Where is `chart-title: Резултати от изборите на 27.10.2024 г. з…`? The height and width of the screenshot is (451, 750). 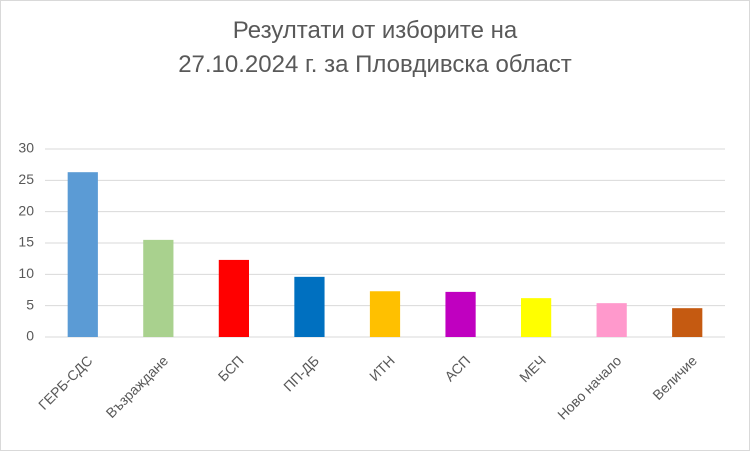
chart-title: Резултати от изборите на 27.10.2024 г. з… is located at coordinates (375, 47).